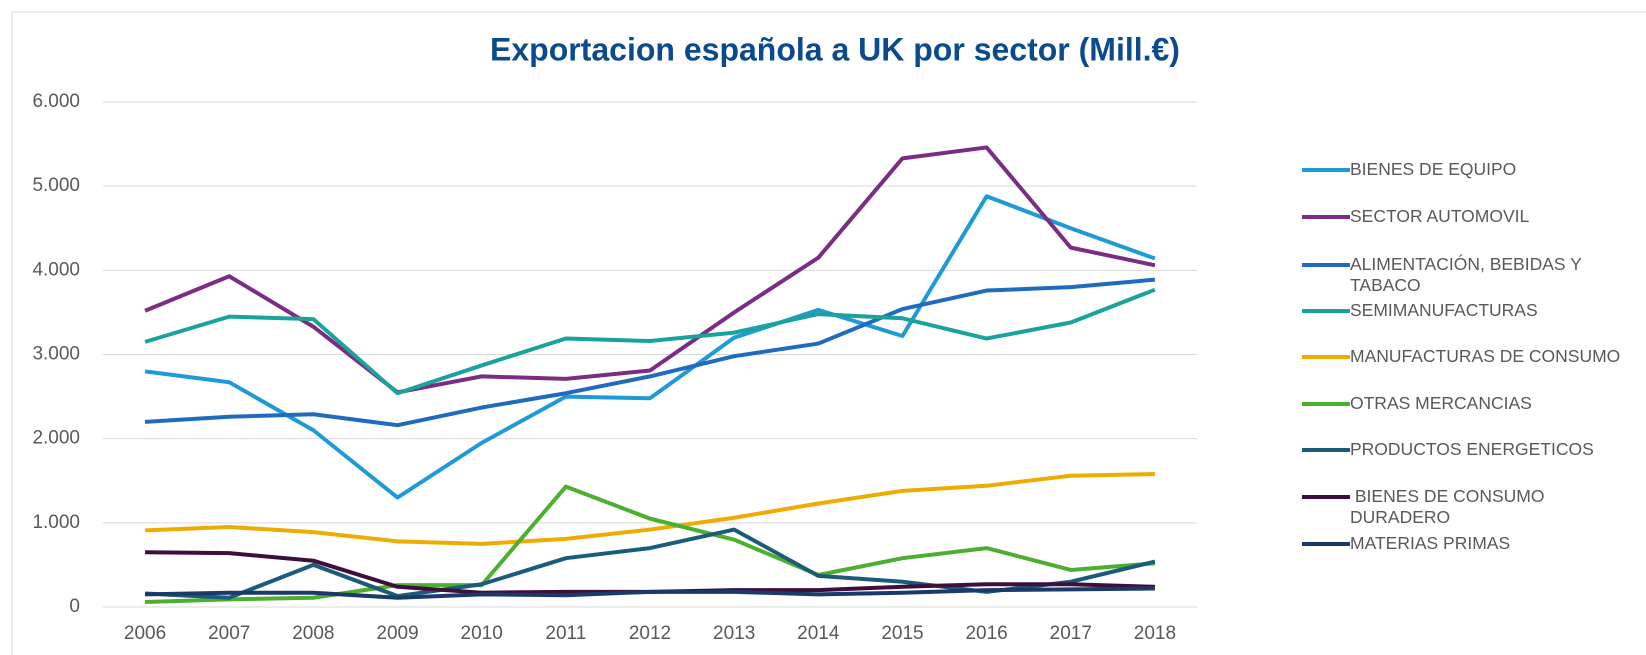  I want to click on y-tick-label: 0, so click(74, 606).